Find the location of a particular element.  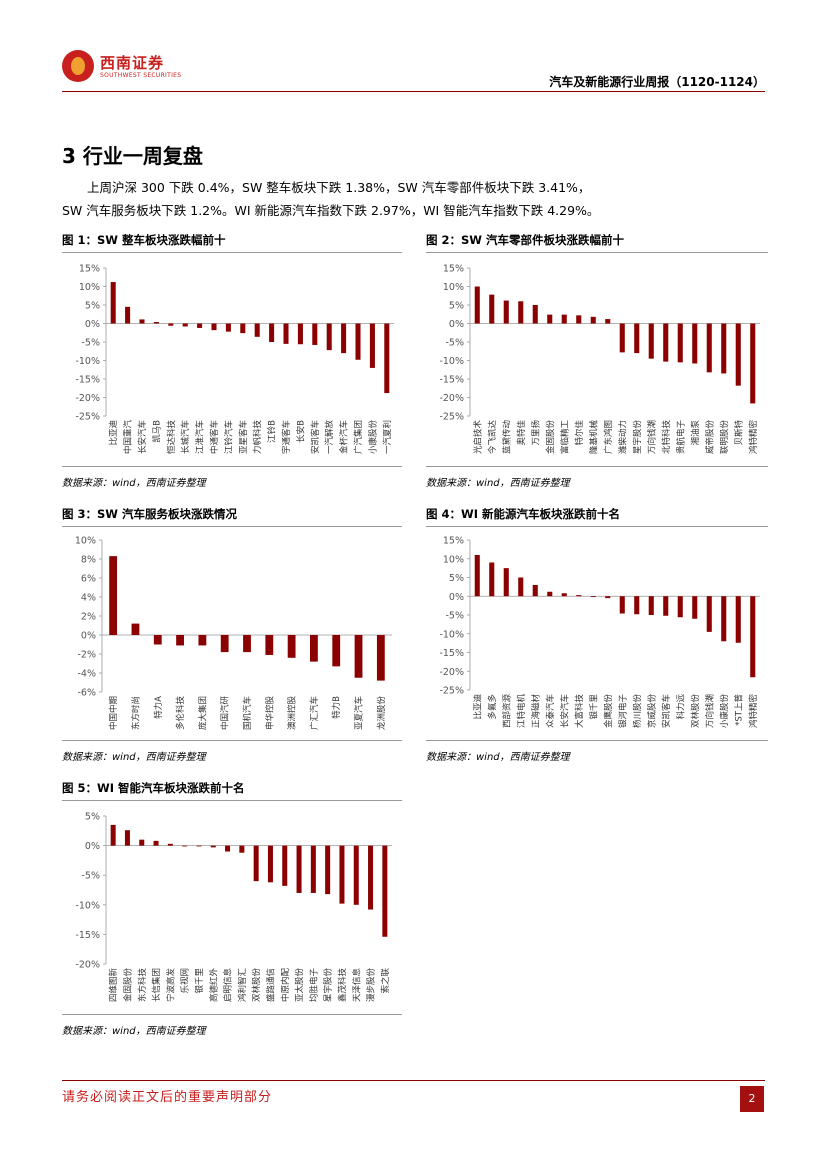

x-tick-label: 银河电子 is located at coordinates (622, 711).